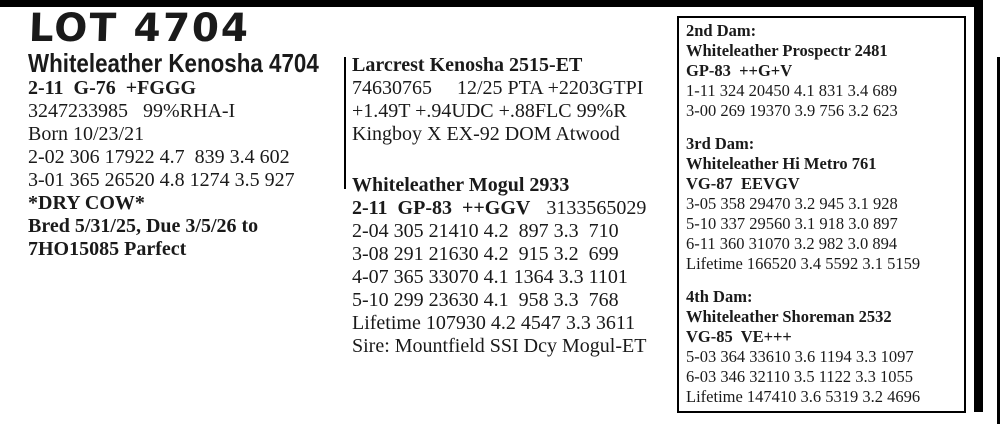 This screenshot has height=424, width=1000. What do you see at coordinates (490, 277) in the screenshot?
I see `lactation-record-row: 4-07 365 33070 4.1 1364 3.3 1101` at bounding box center [490, 277].